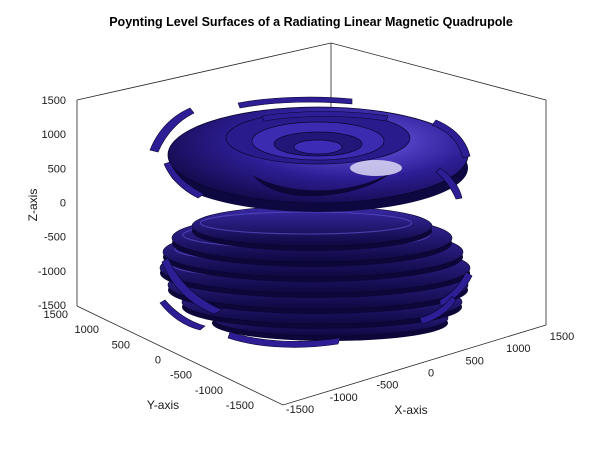  I want to click on y-tick-label: 500, so click(121, 345).